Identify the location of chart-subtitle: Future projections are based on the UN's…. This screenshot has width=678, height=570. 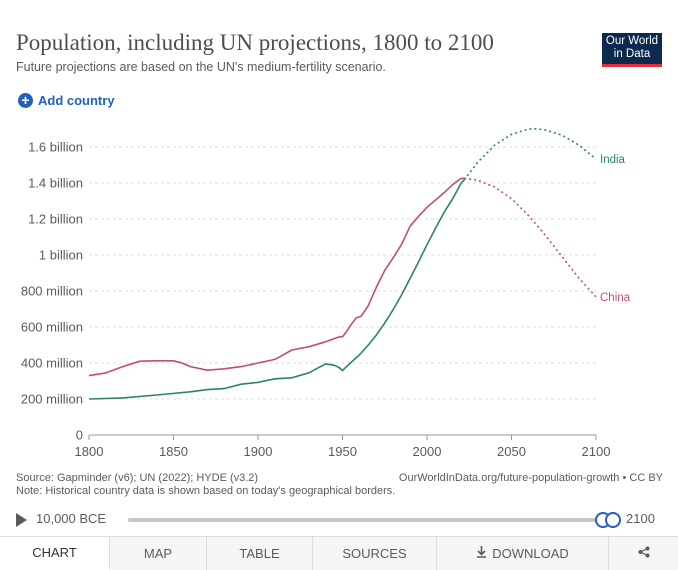
(201, 67).